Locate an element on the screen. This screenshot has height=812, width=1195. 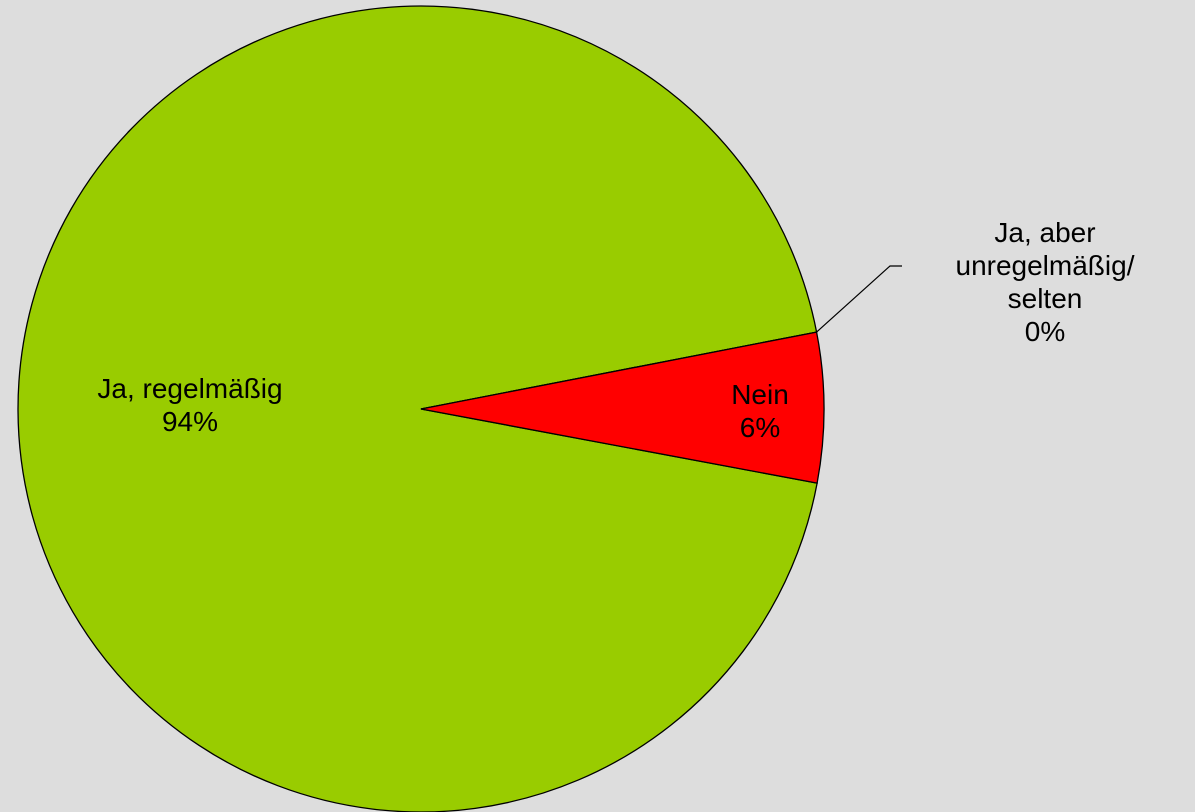
value-label: 94% is located at coordinates (190, 421).